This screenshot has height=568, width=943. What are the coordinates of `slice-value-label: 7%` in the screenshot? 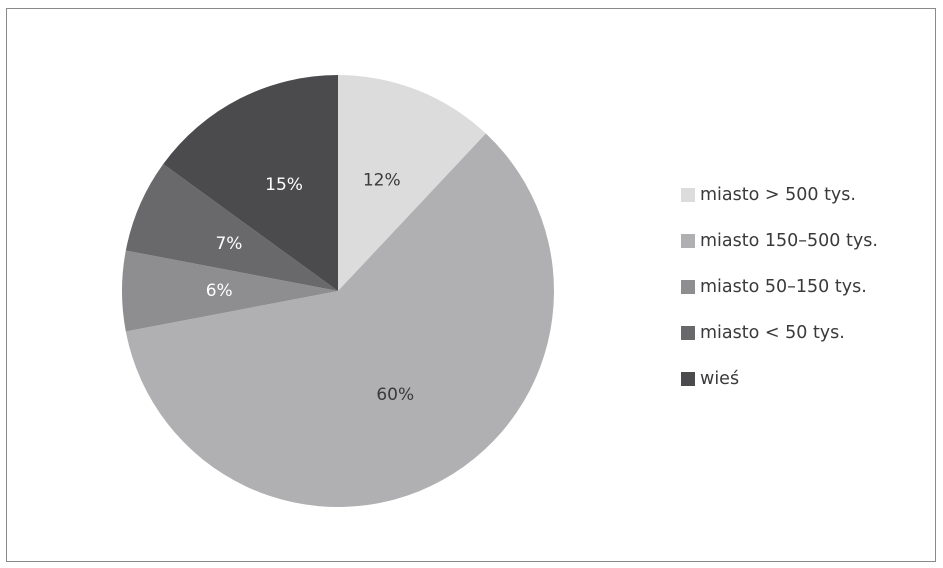 It's located at (228, 244).